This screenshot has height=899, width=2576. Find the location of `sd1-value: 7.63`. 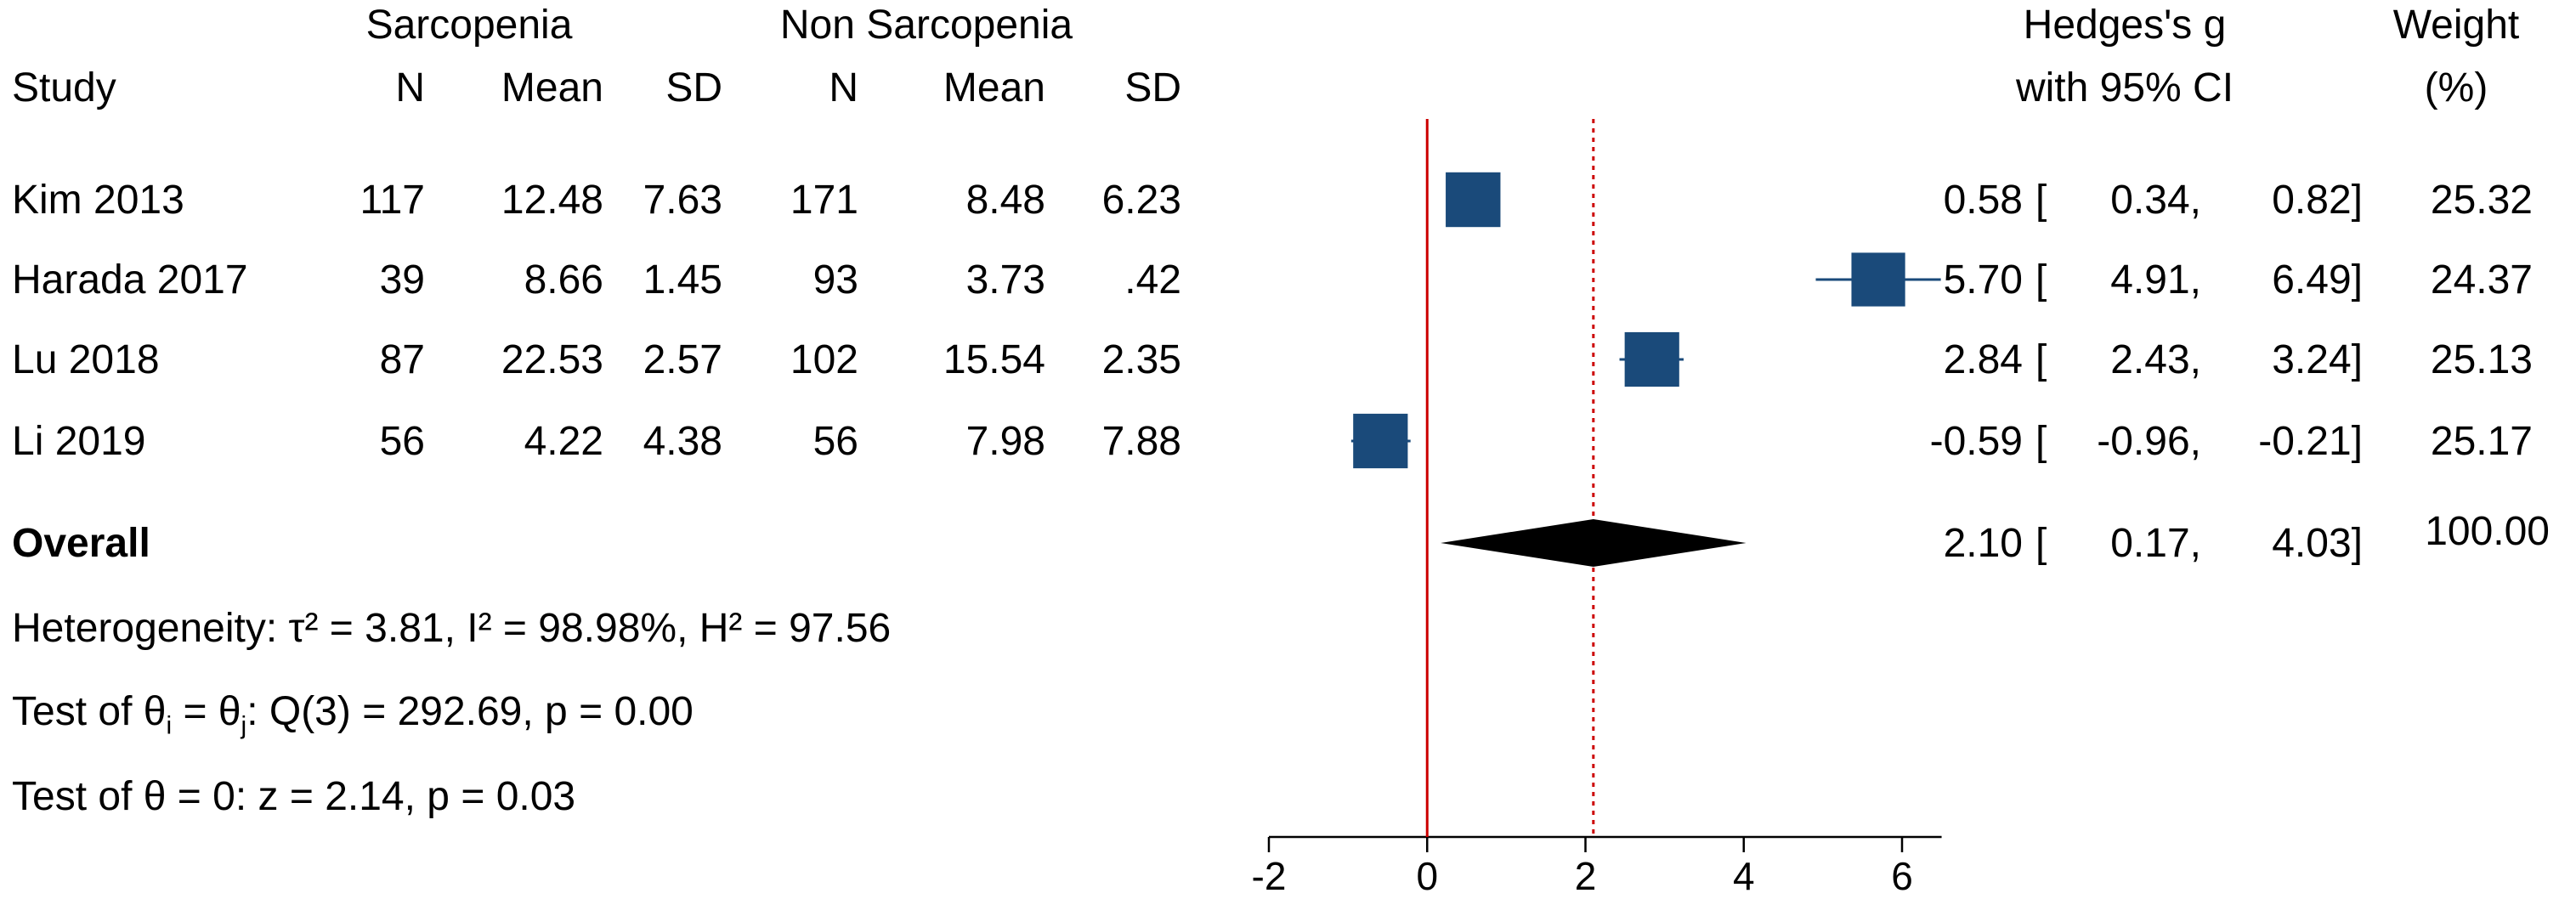

sd1-value: 7.63 is located at coordinates (682, 201).